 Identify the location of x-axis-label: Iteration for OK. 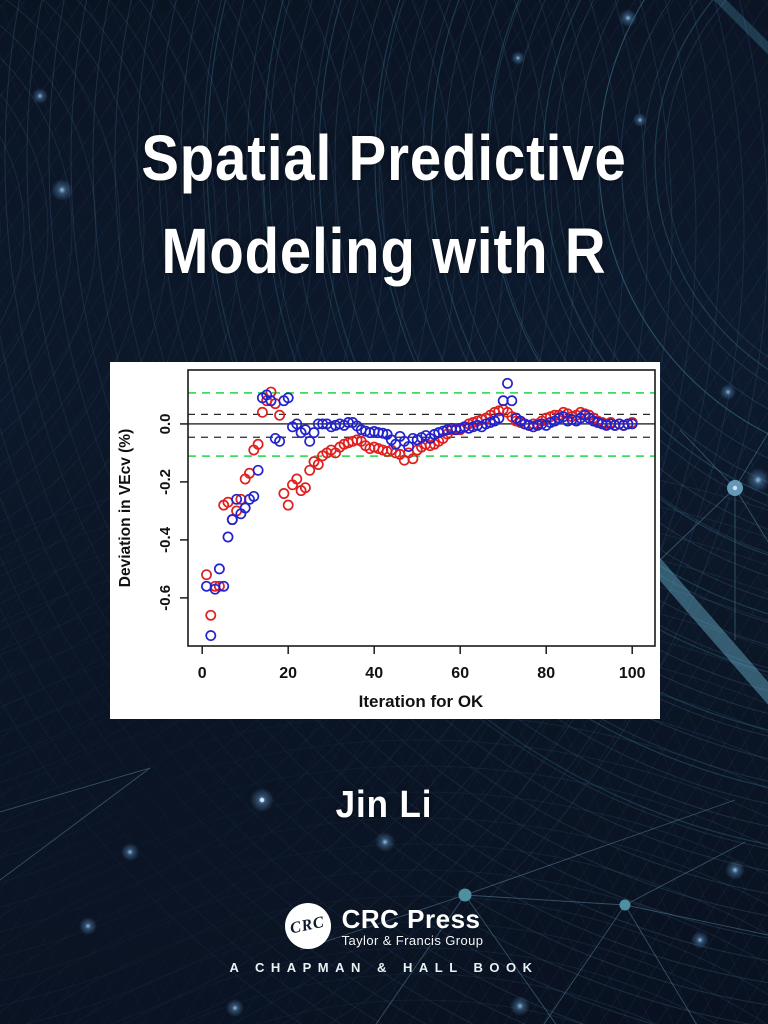
(421, 701).